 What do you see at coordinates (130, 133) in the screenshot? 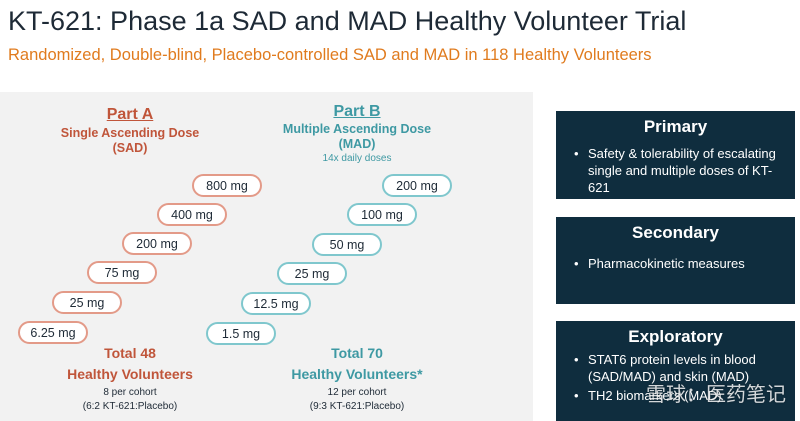
I see `part-a-subtitle-line1: Single Ascending Dose` at bounding box center [130, 133].